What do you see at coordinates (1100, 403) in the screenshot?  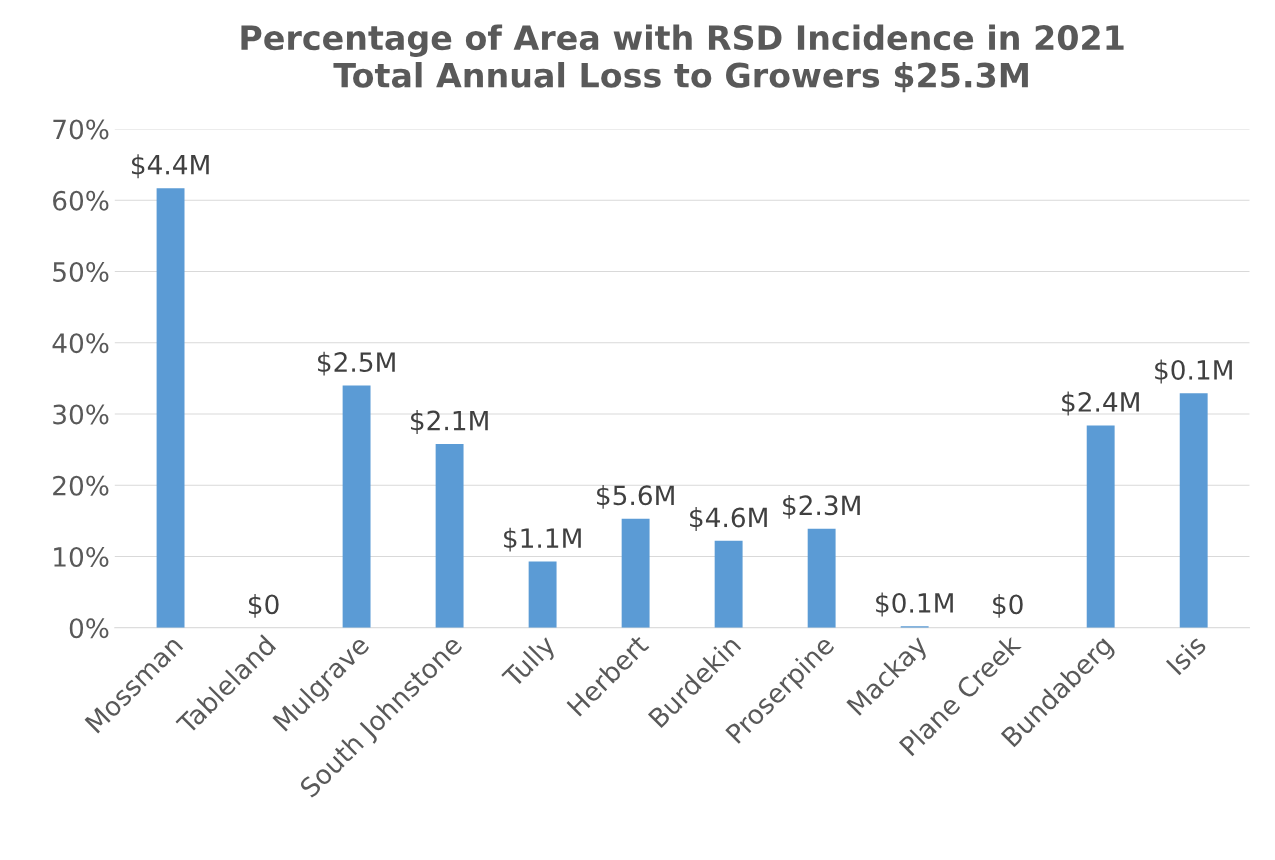 I see `annotation: $2.4M` at bounding box center [1100, 403].